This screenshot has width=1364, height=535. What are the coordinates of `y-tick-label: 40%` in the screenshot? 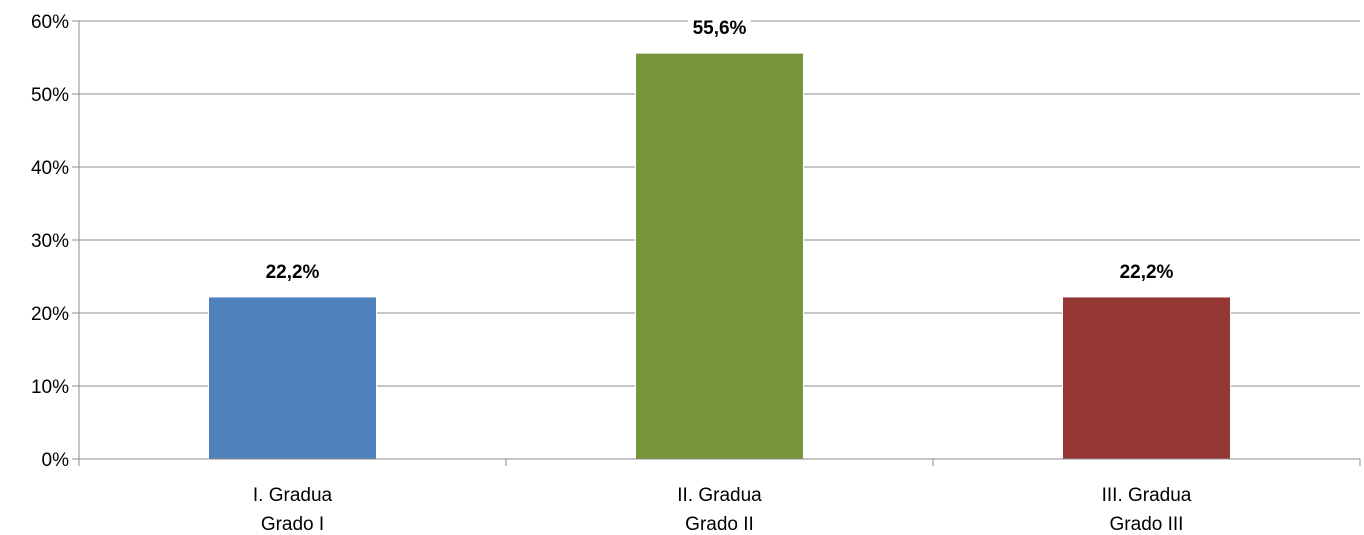 It's located at (50, 168).